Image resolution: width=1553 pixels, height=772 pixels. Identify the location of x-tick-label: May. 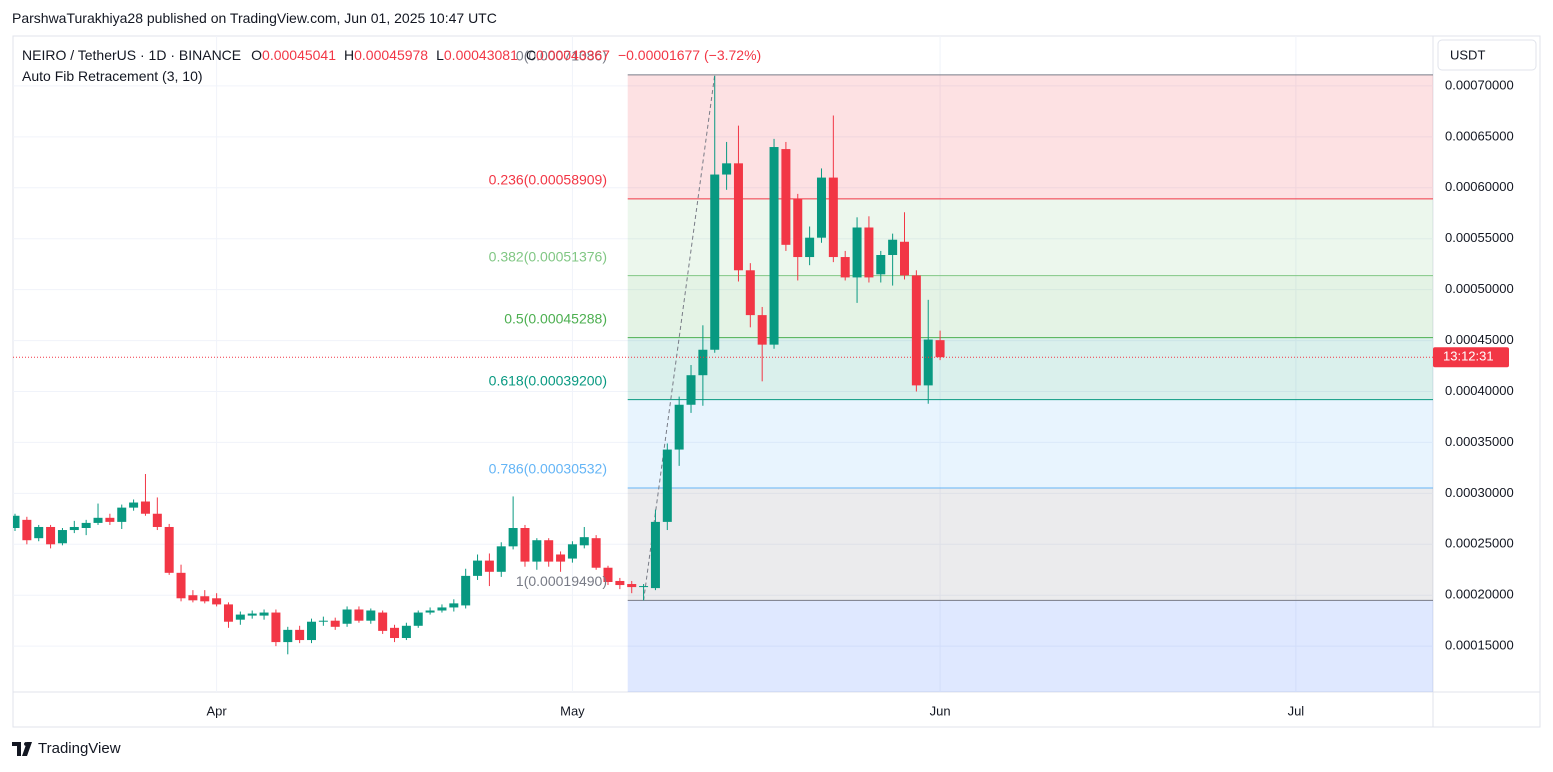
(572, 710).